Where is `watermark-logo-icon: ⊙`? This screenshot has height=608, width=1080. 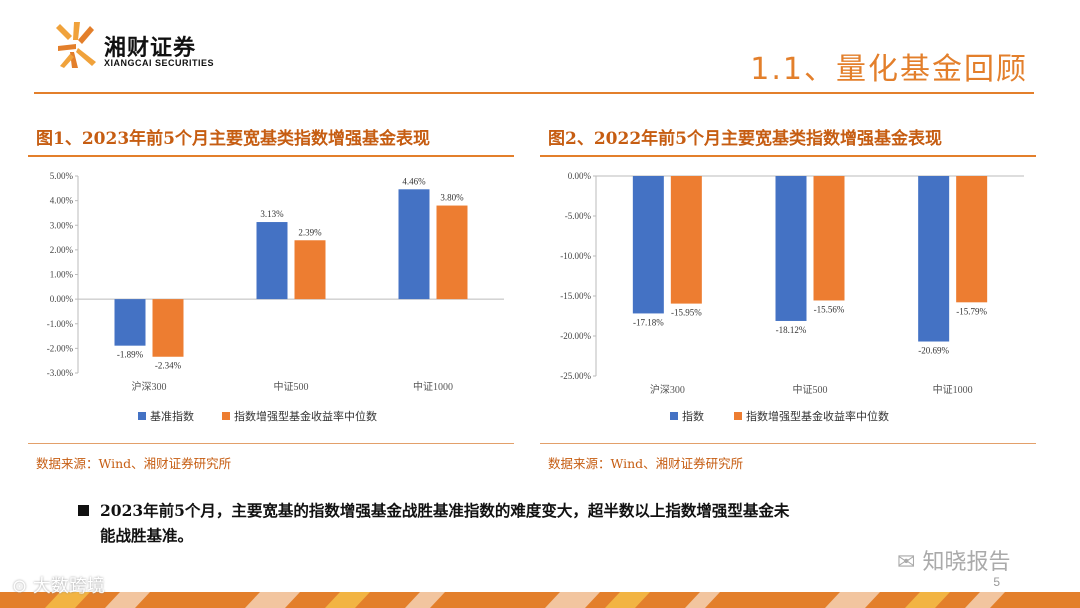
watermark-logo-icon: ⊙ is located at coordinates (20, 586).